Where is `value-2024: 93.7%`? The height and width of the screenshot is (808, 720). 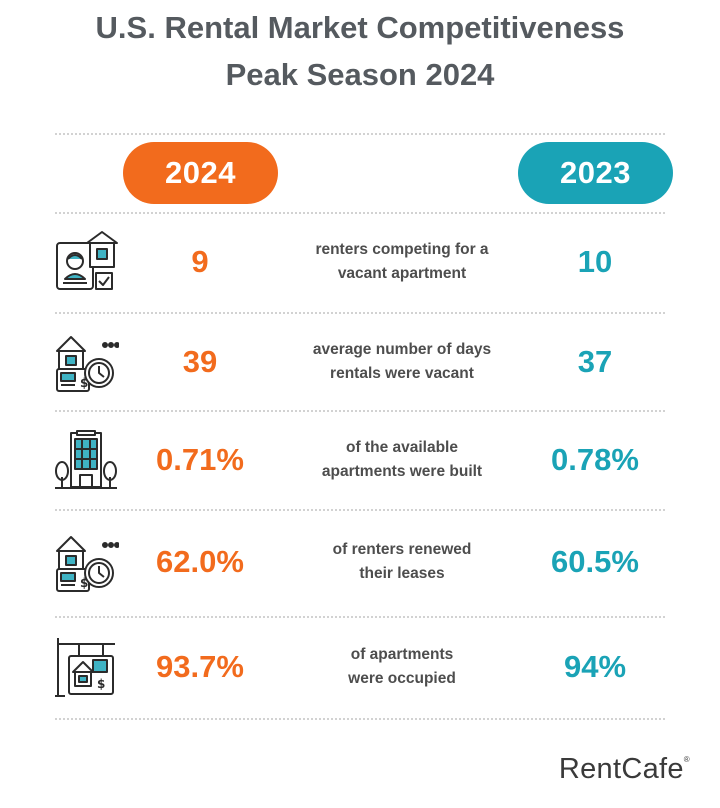
value-2024: 93.7% is located at coordinates (200, 666).